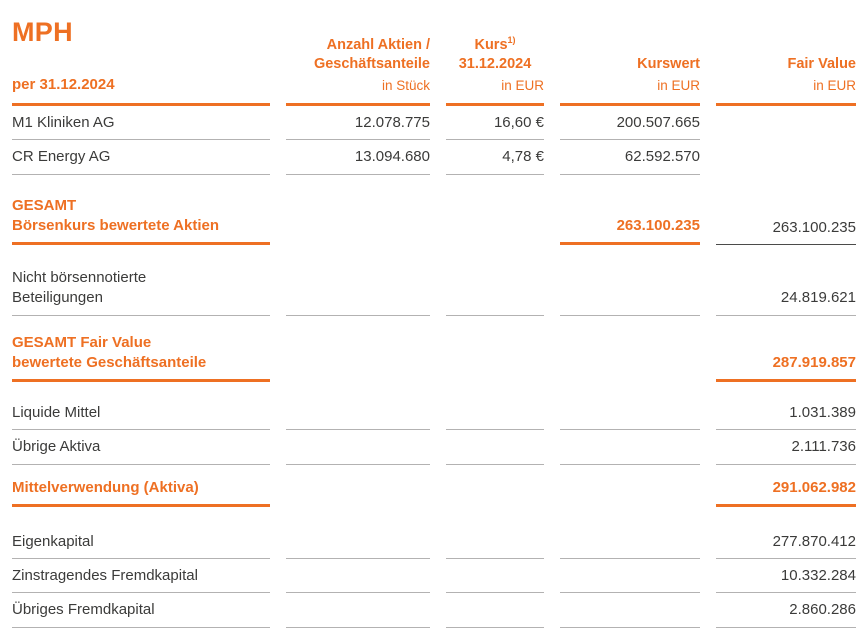  What do you see at coordinates (630, 227) in the screenshot?
I see `cell-kurswert: 263.100.235` at bounding box center [630, 227].